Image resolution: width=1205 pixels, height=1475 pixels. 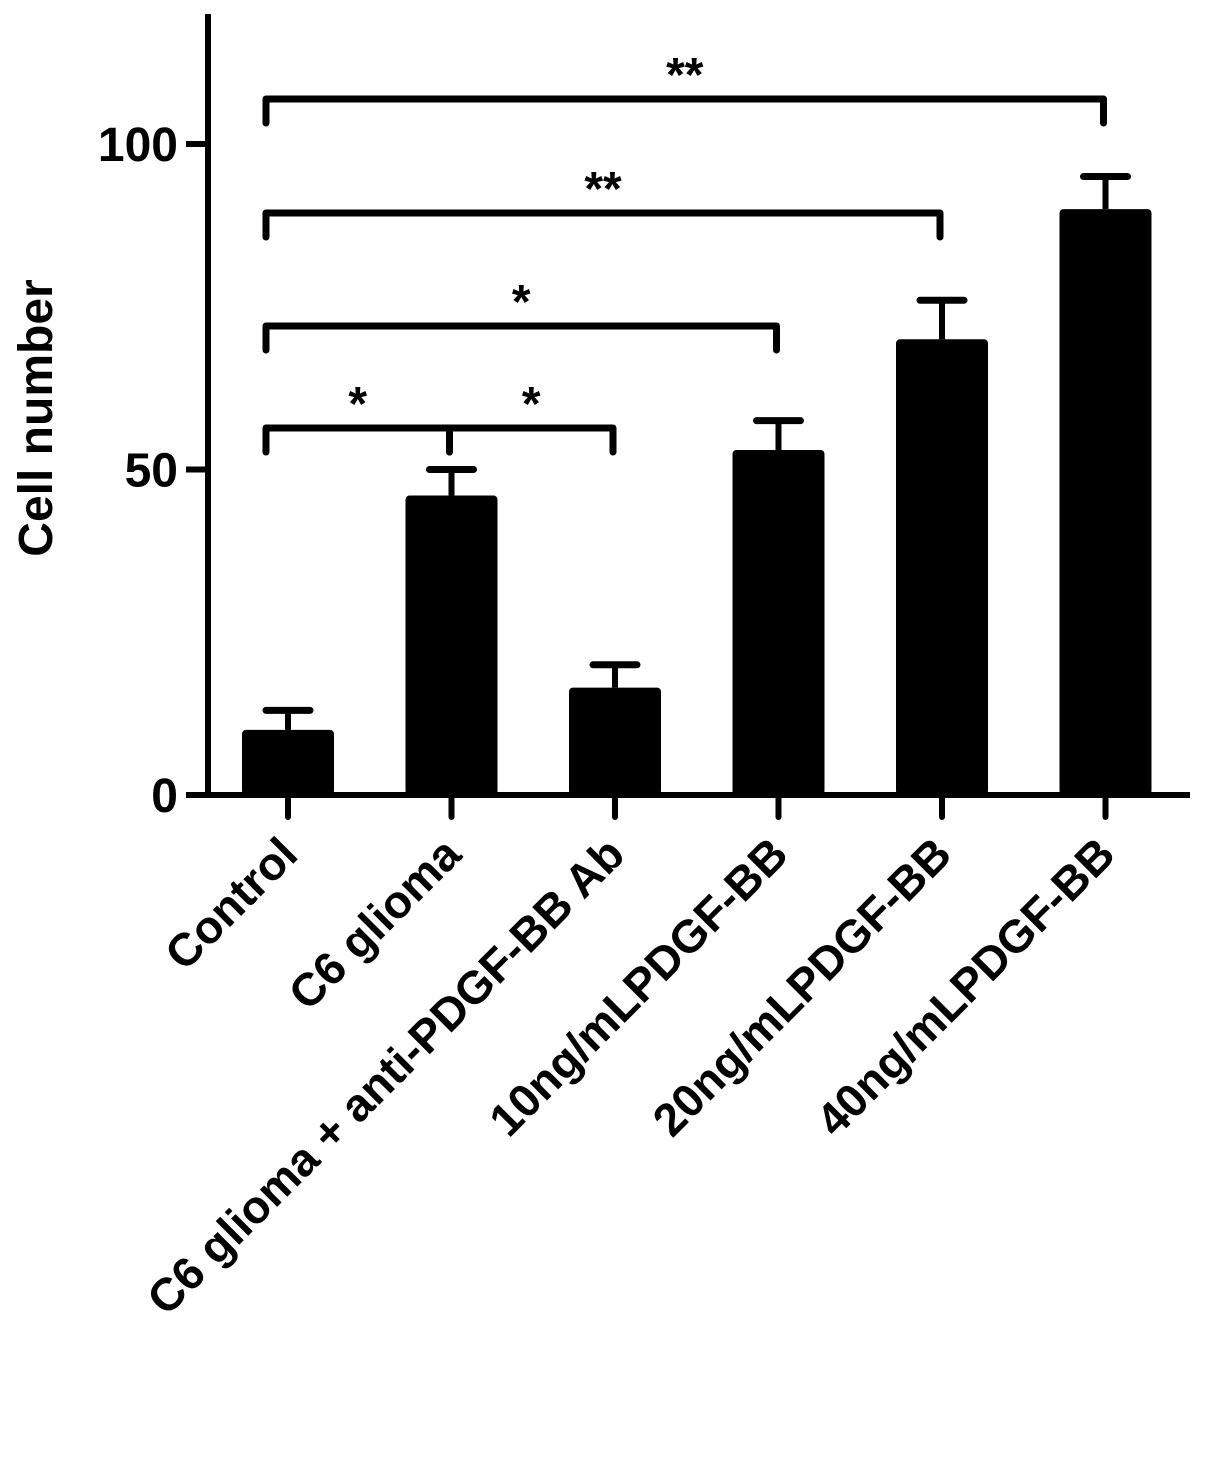 What do you see at coordinates (151, 471) in the screenshot?
I see `y-tick-label: 50` at bounding box center [151, 471].